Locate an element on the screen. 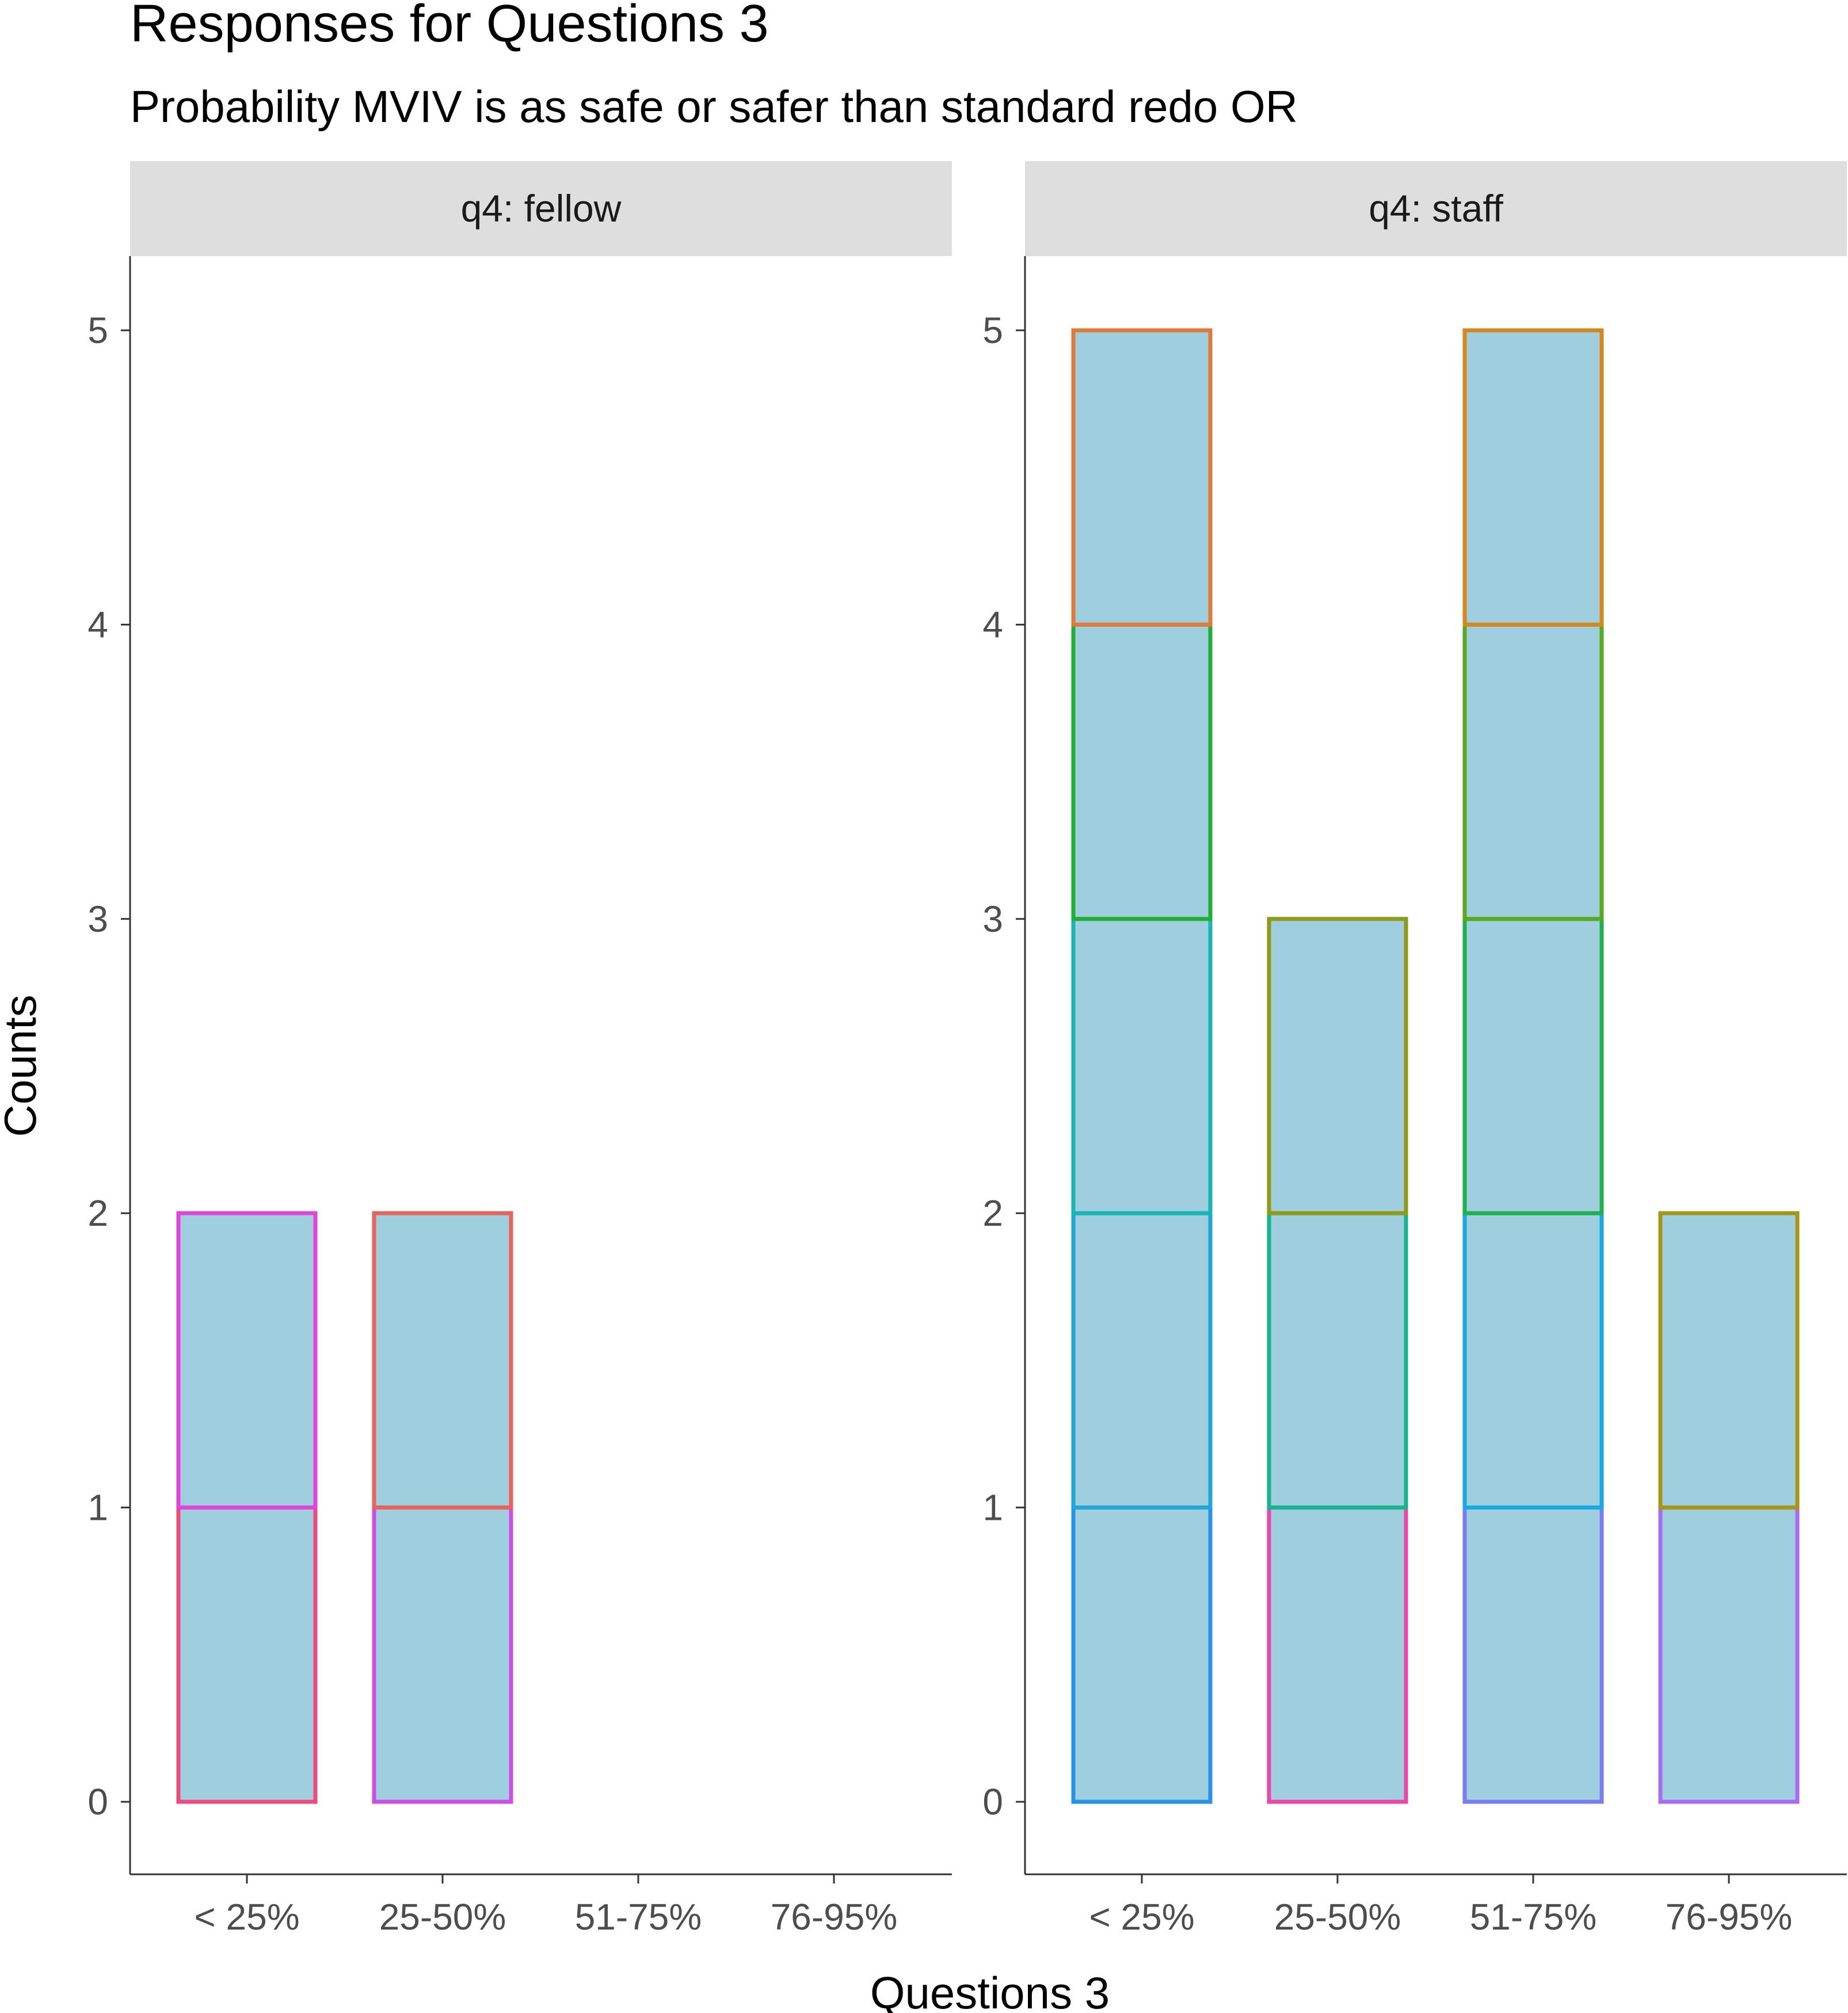 This screenshot has height=2013, width=1848. x-axis-label: Questions 3 is located at coordinates (990, 1990).